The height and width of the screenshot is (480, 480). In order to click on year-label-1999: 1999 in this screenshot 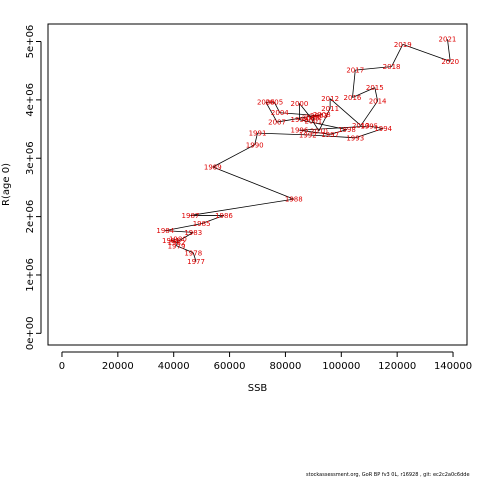, I will do `click(299, 120)`.